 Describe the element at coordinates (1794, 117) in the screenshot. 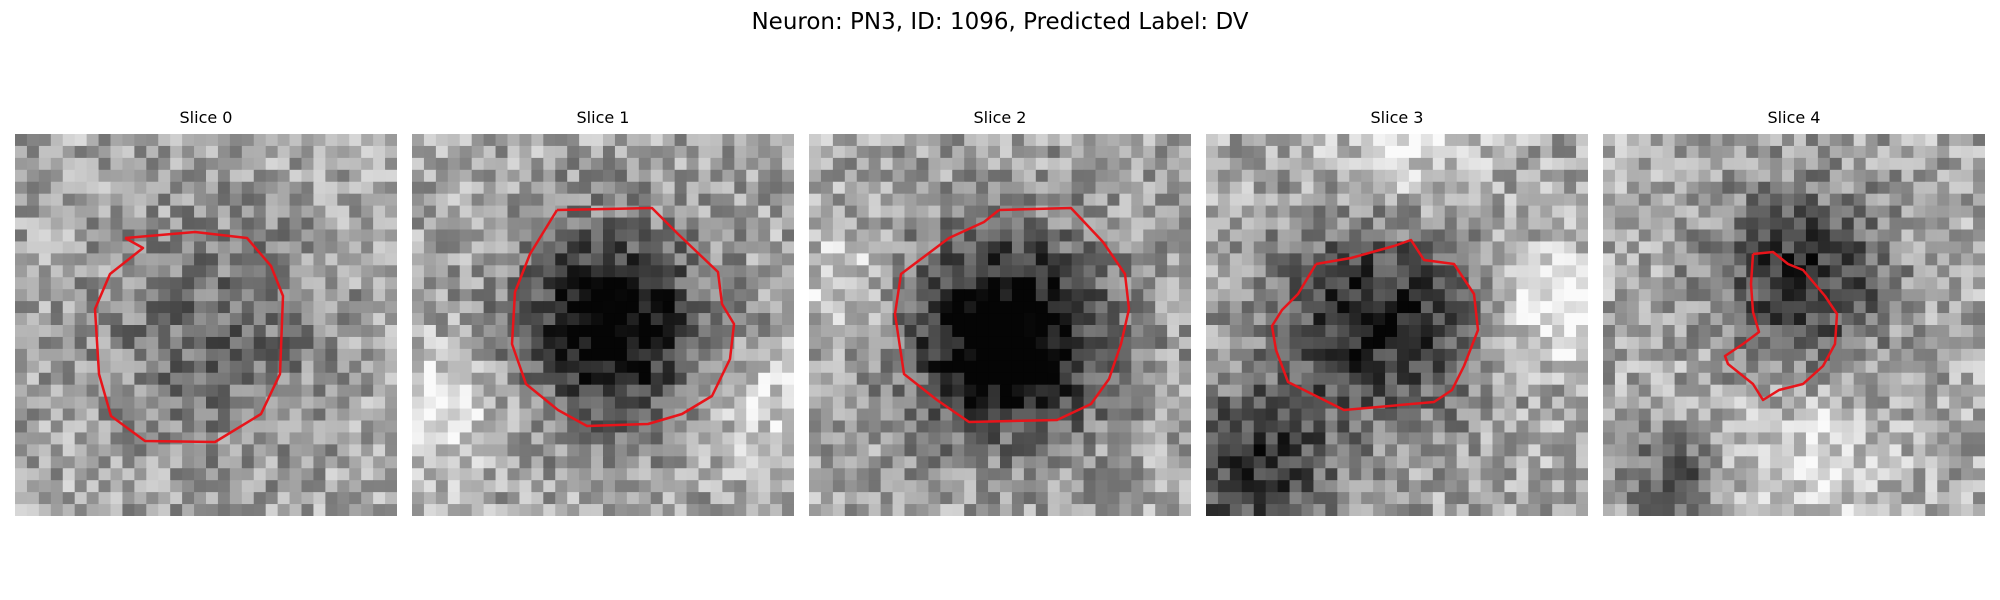

I see `slice-title-4: Slice 4` at that location.